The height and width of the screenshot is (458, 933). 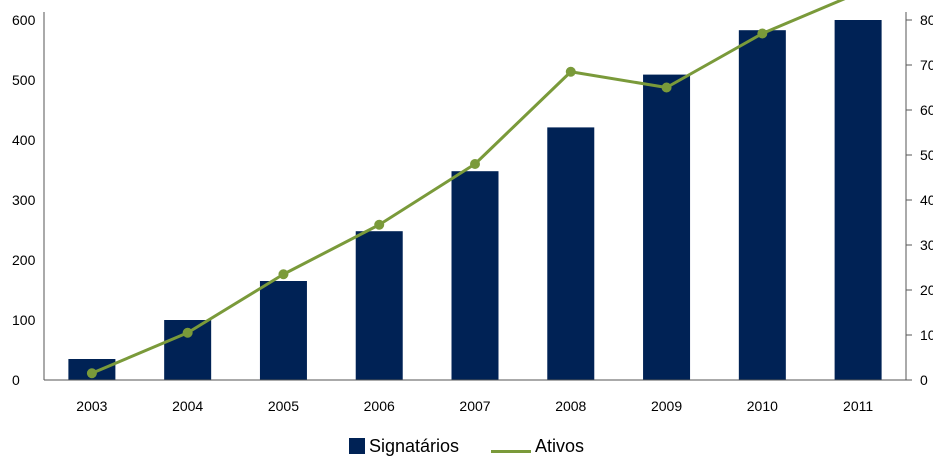 I want to click on x-tick-label: 2011, so click(x=858, y=406).